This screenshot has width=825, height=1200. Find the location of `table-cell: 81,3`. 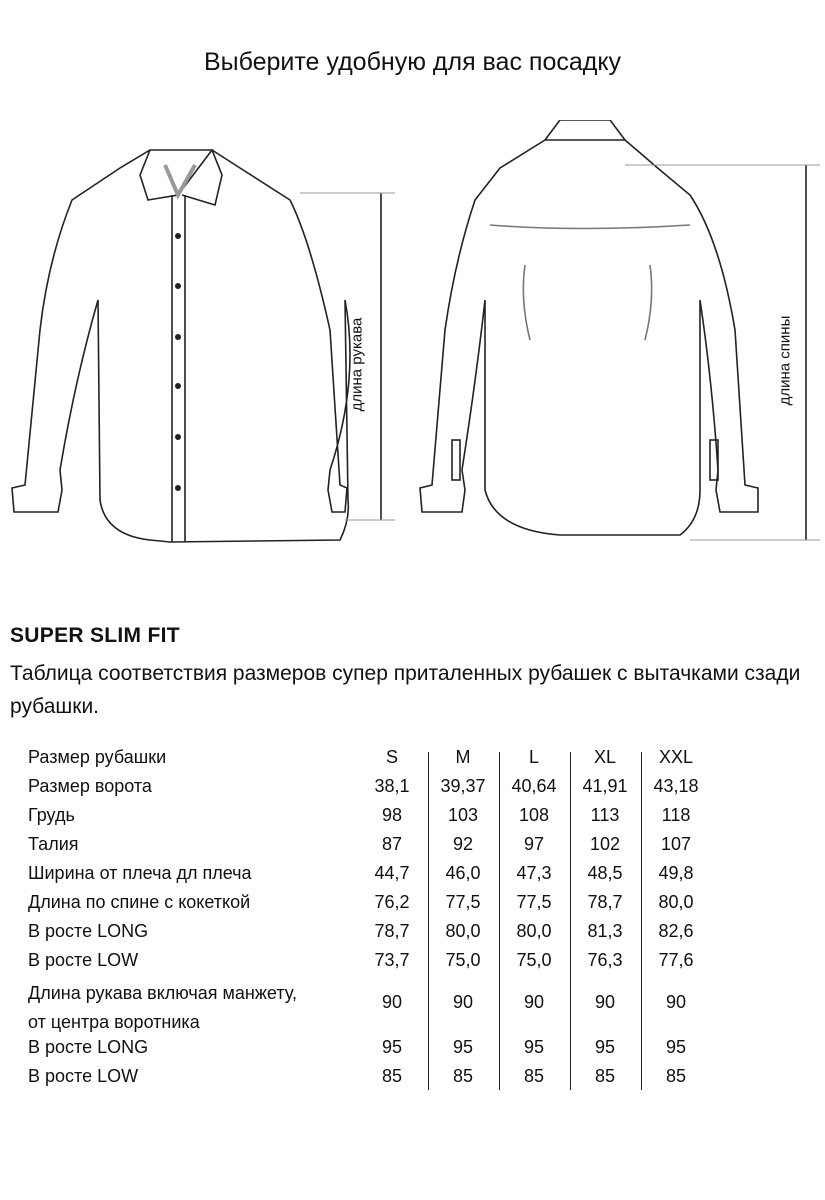

table-cell: 81,3 is located at coordinates (605, 931).